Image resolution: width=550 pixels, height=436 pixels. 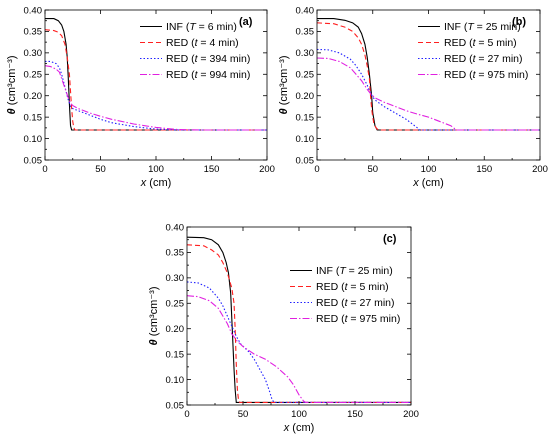 I want to click on y-tick-label-c-7: 0.40, so click(x=175, y=227).